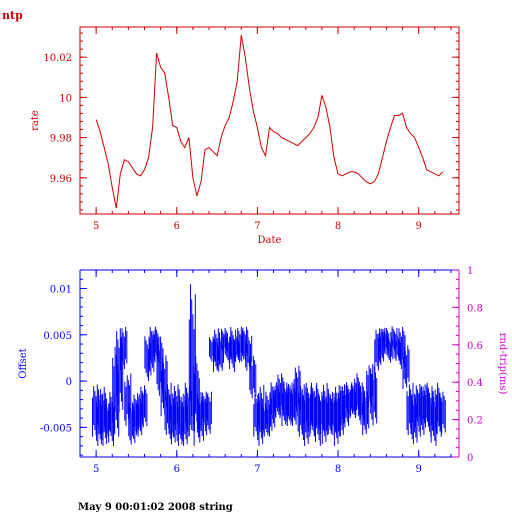 This screenshot has height=512, width=512. Describe the element at coordinates (270, 240) in the screenshot. I see `x-axis-label: Date` at that location.